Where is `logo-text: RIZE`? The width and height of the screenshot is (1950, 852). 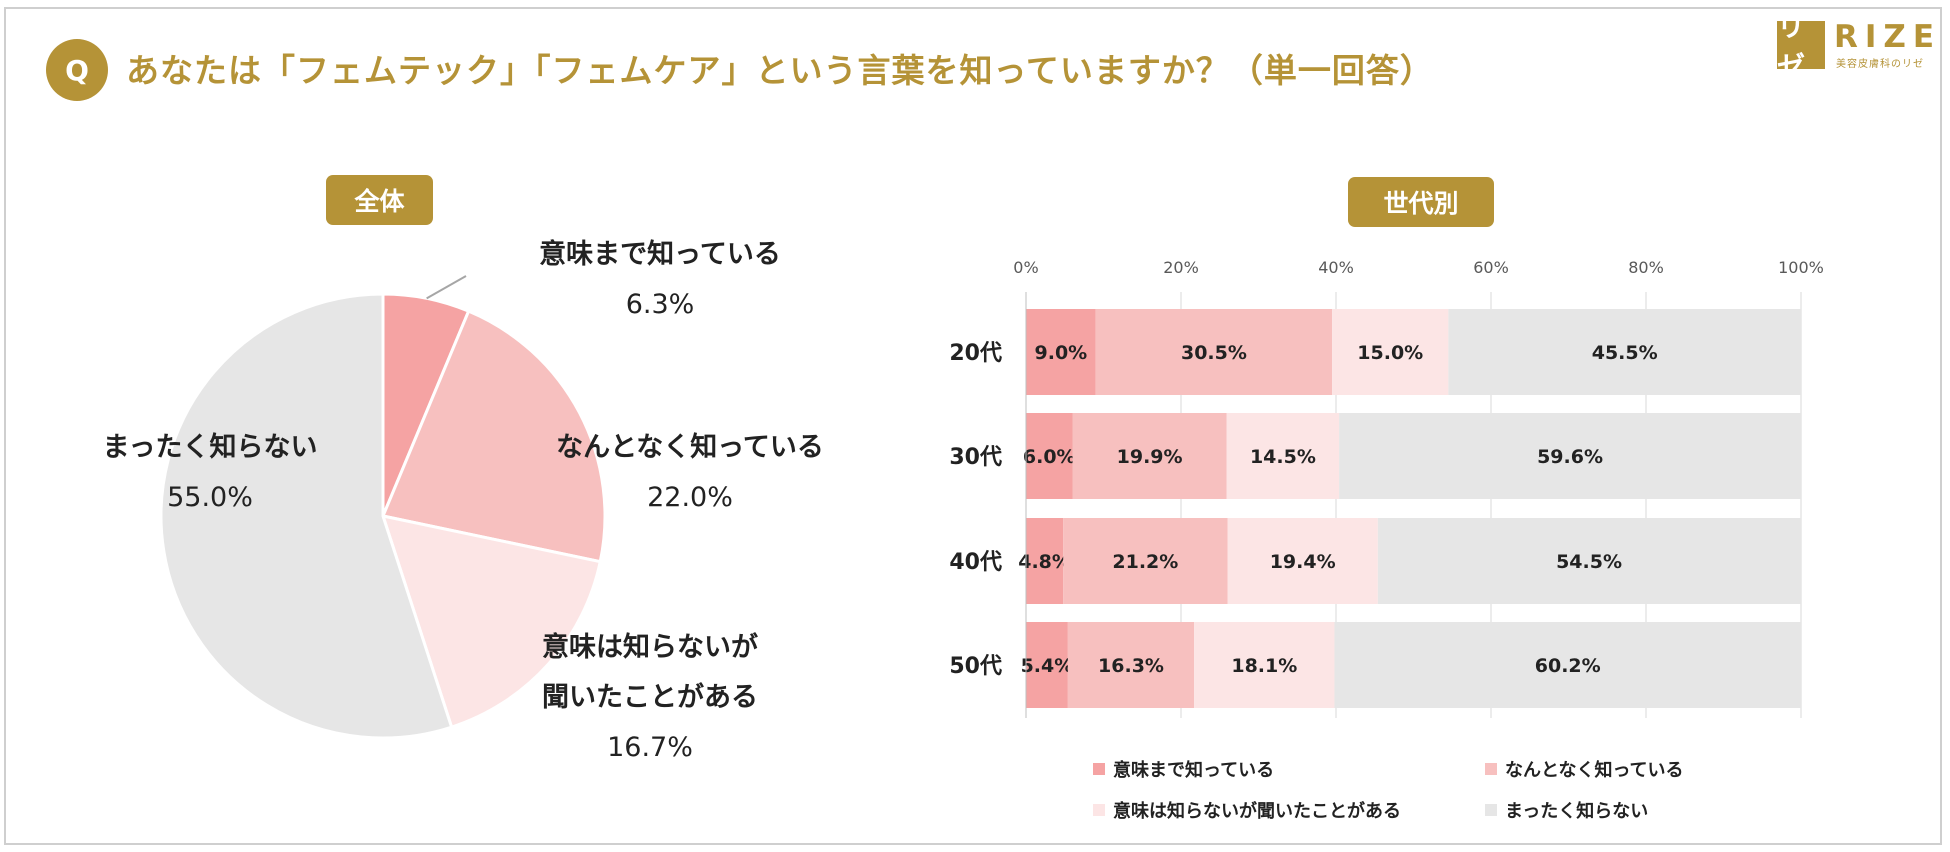 logo-text: RIZE is located at coordinates (1888, 37).